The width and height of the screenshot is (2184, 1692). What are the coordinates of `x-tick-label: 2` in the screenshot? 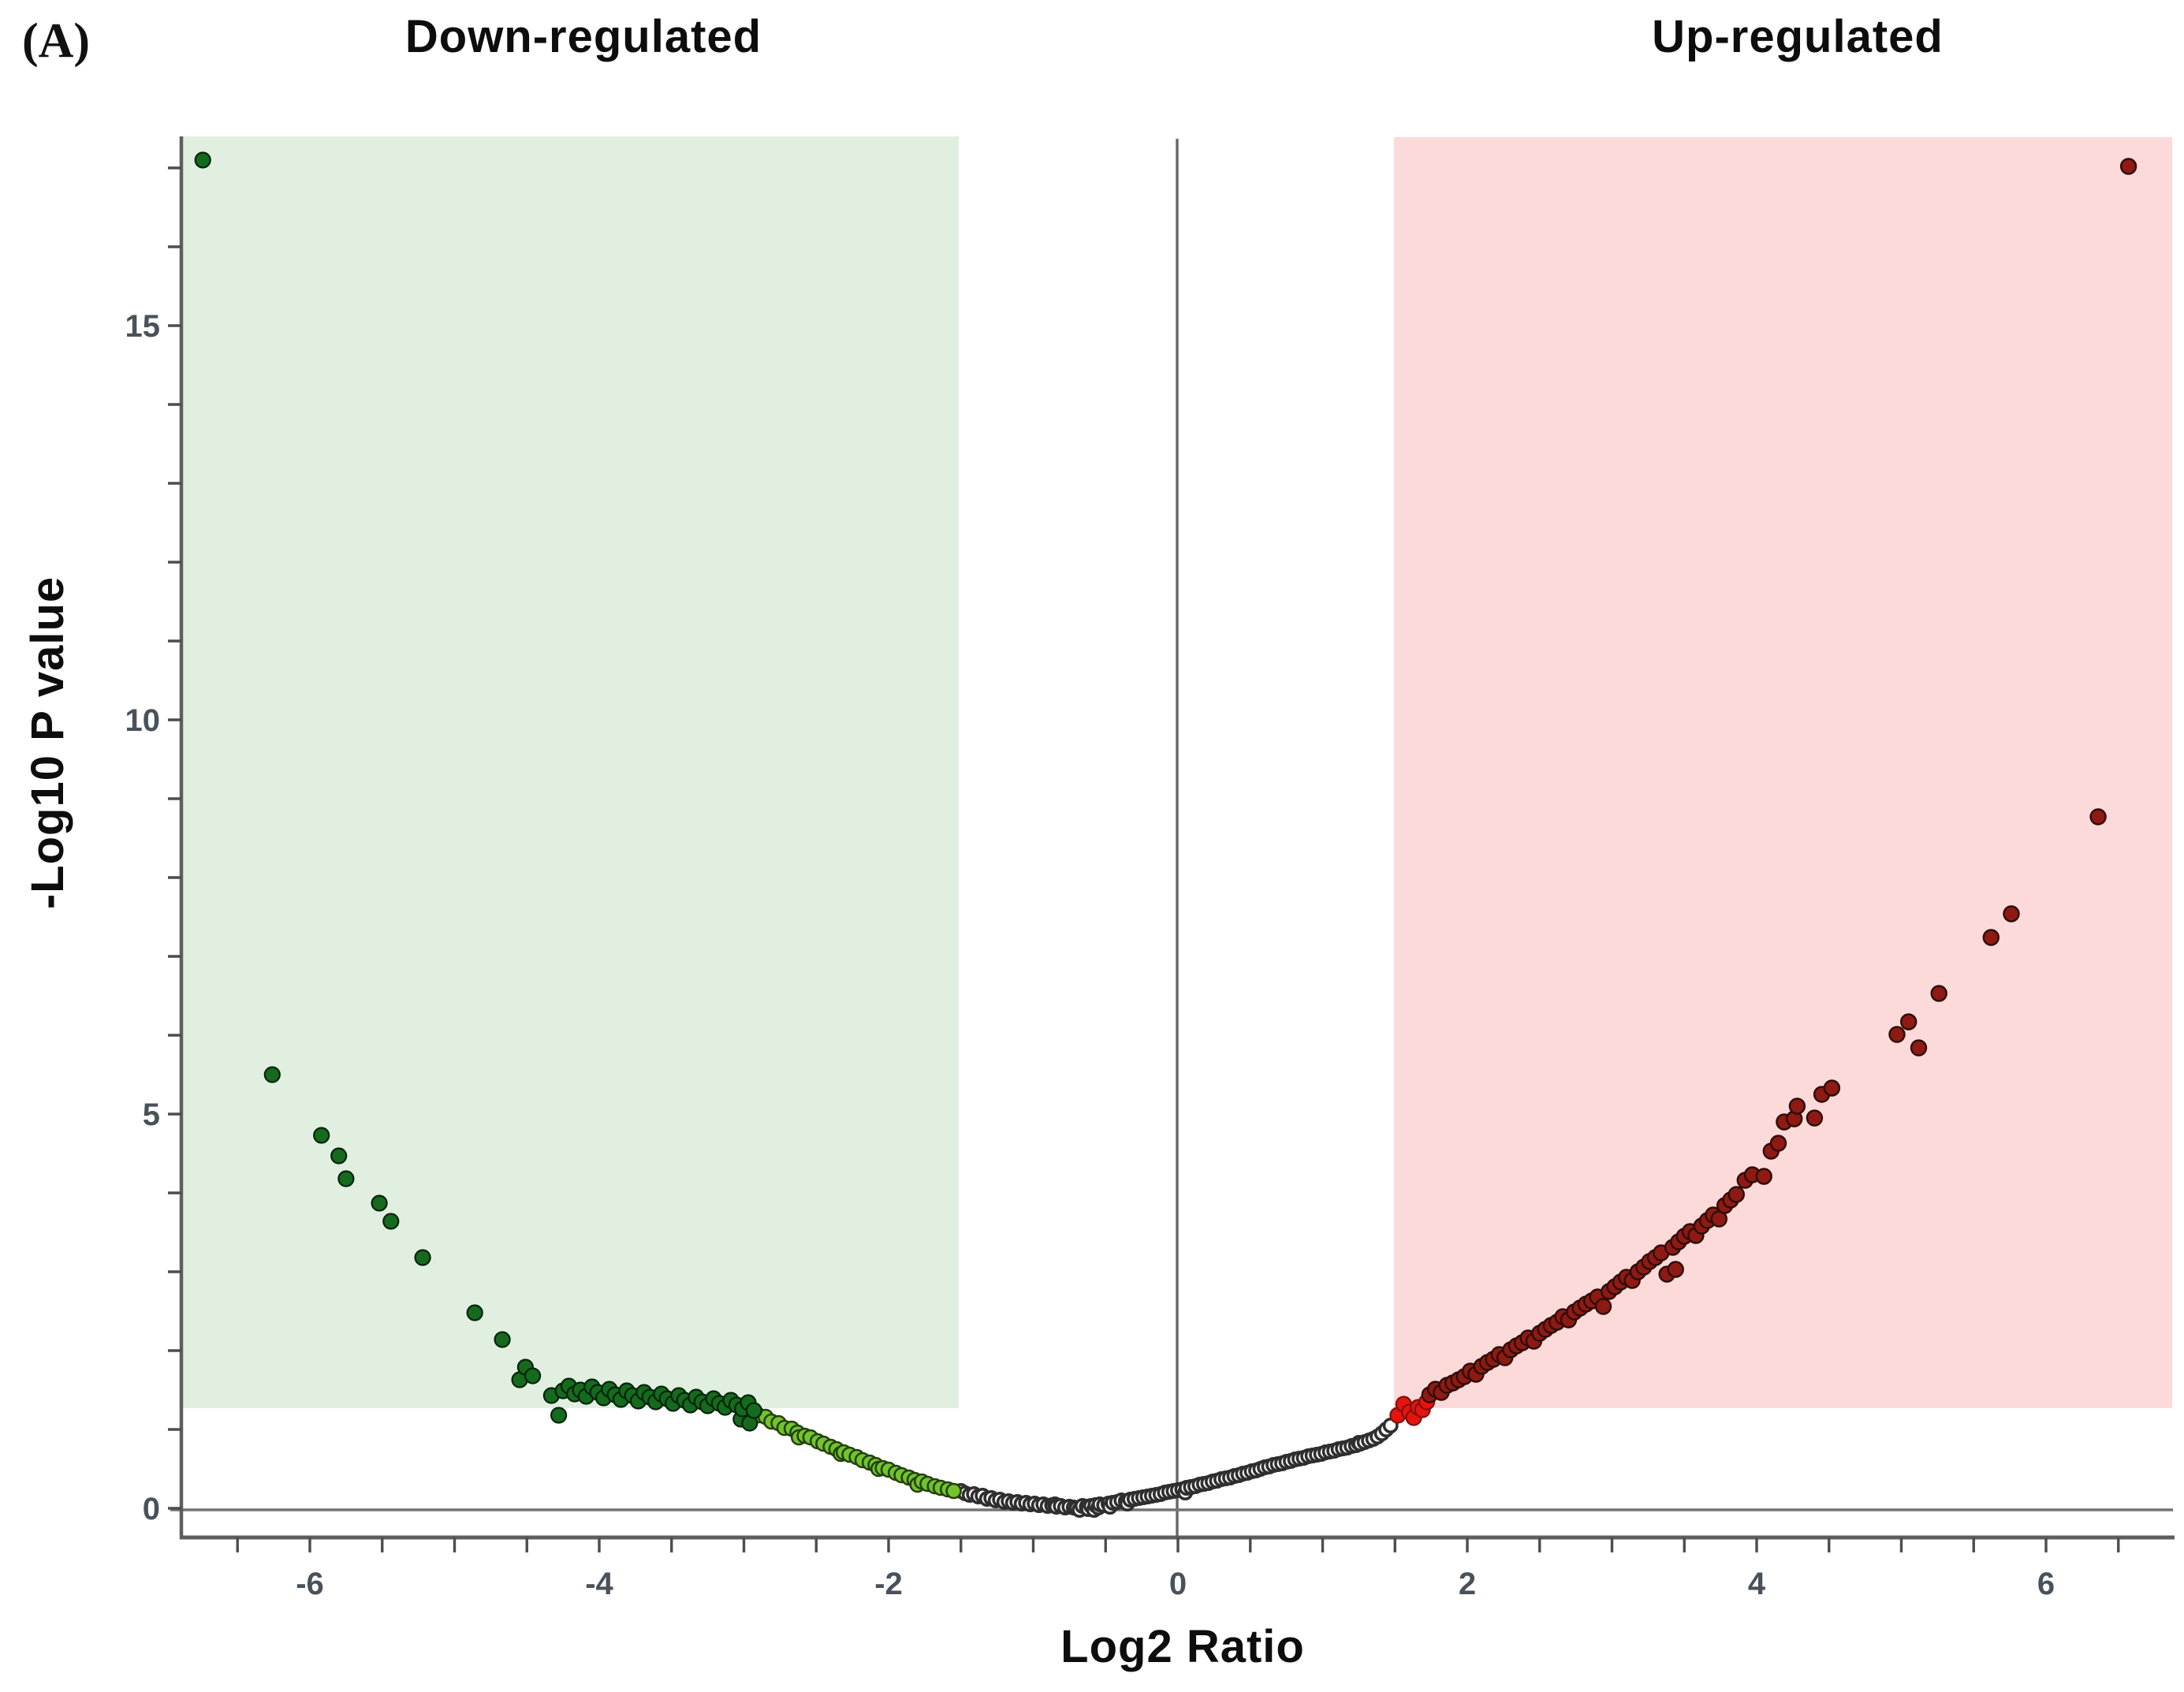 It's located at (1467, 1584).